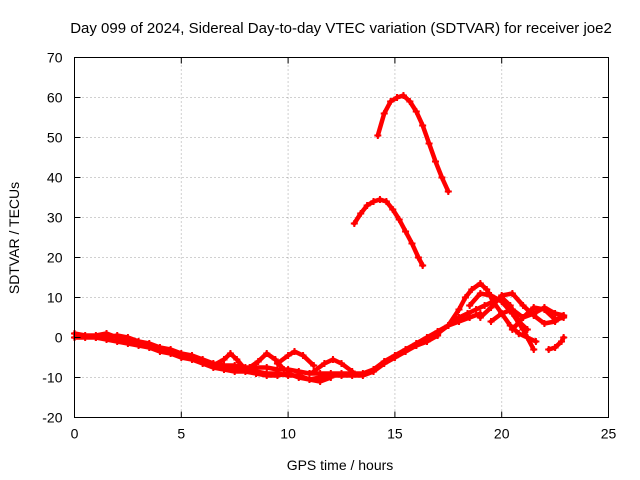 The image size is (640, 480). Describe the element at coordinates (75, 434) in the screenshot. I see `x-tick-label: 0` at that location.